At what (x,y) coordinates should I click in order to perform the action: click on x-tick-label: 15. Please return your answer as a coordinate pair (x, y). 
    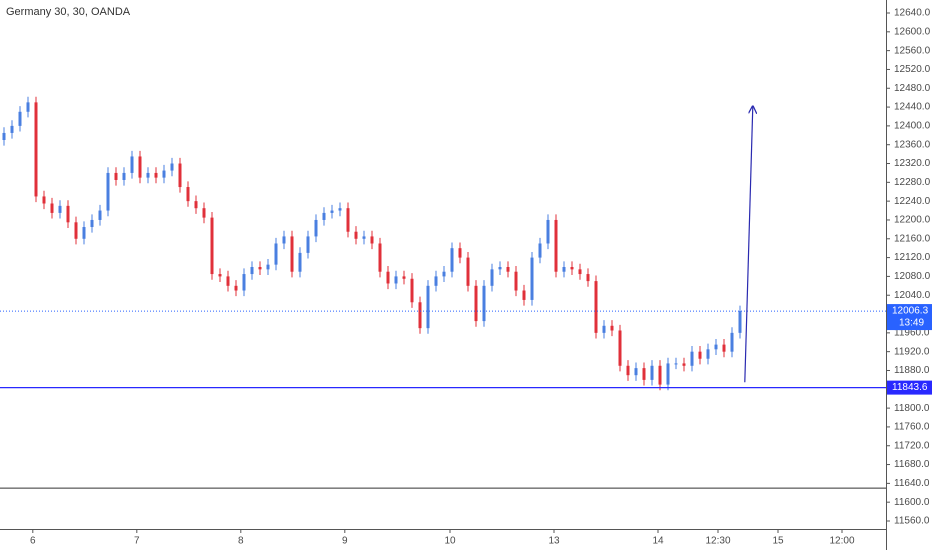
    Looking at the image, I should click on (778, 541).